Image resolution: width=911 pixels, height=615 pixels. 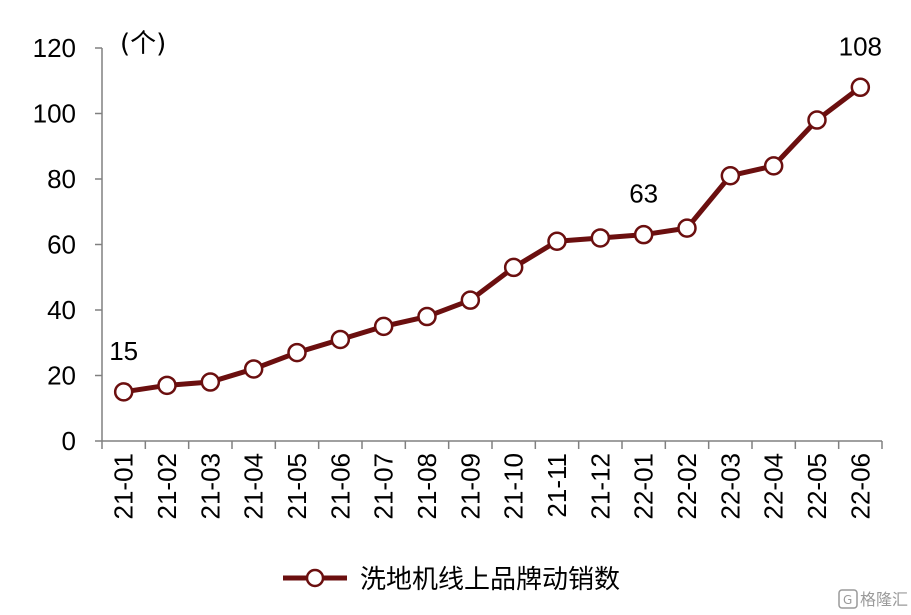 What do you see at coordinates (514, 486) in the screenshot?
I see `x-tick-label: 21-10` at bounding box center [514, 486].